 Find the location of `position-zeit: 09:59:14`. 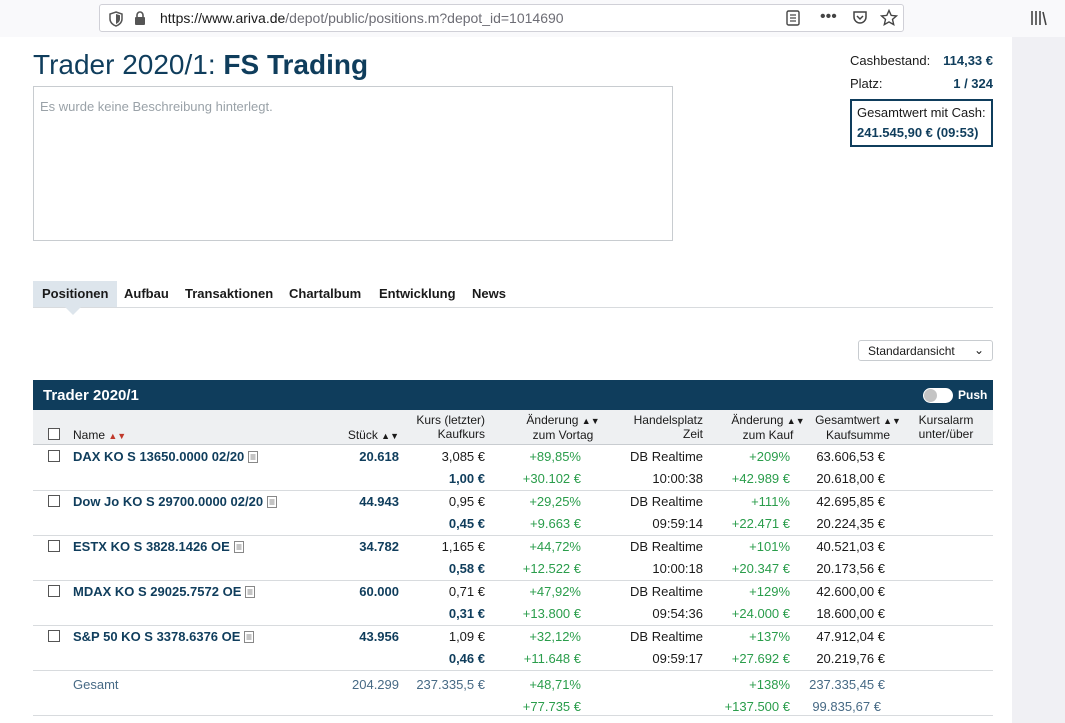

position-zeit: 09:59:14 is located at coordinates (658, 523).